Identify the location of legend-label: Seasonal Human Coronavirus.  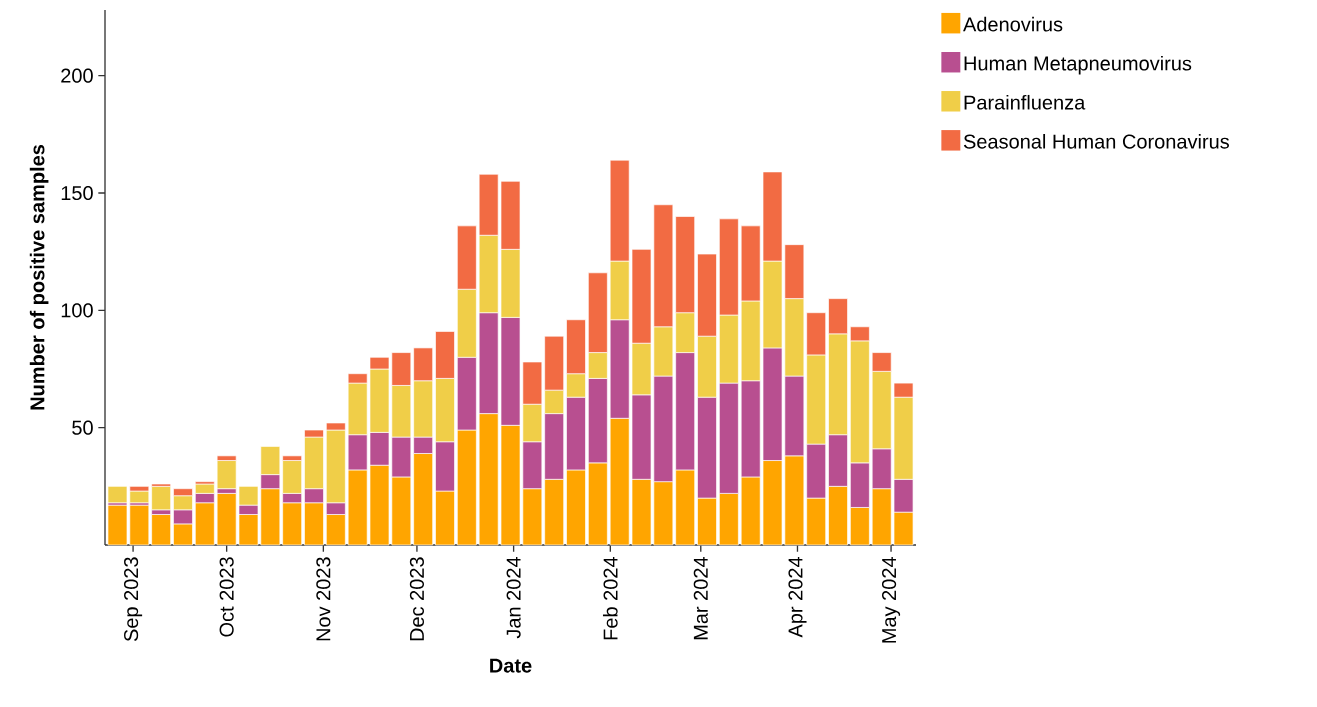
(1096, 141).